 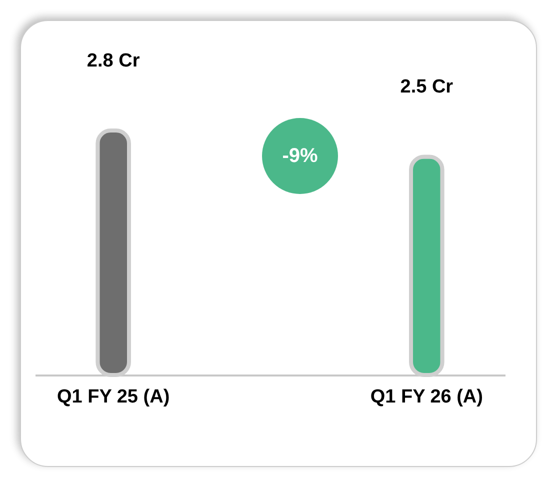 I want to click on x-tick-label: Q1 FY 26 (A), so click(x=426, y=397).